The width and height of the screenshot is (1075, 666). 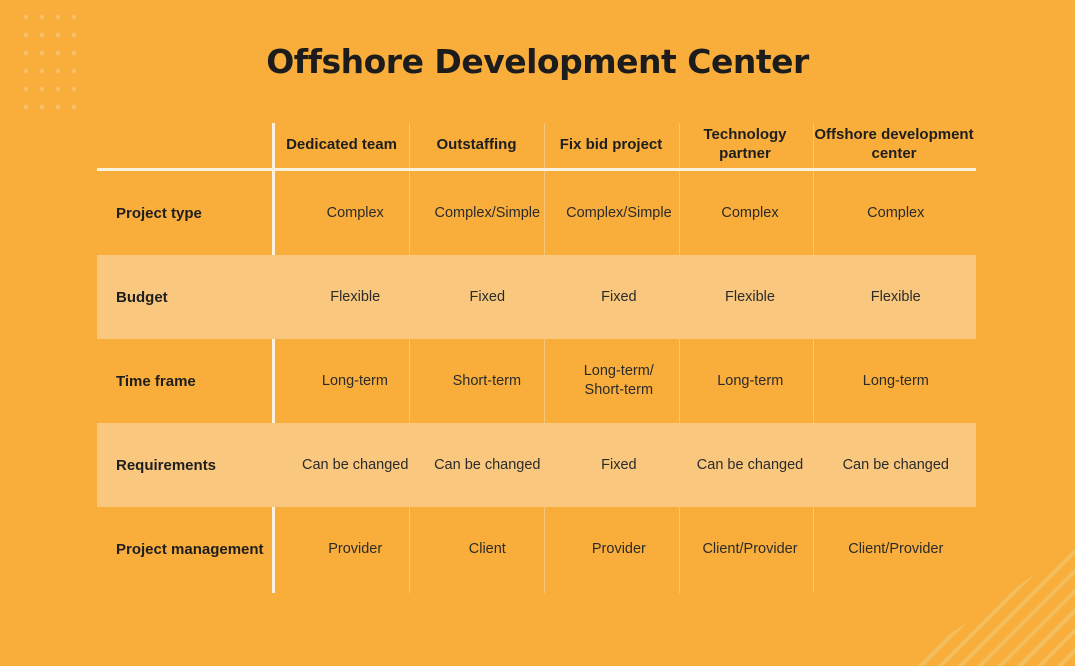 I want to click on row-label: Project management, so click(x=190, y=549).